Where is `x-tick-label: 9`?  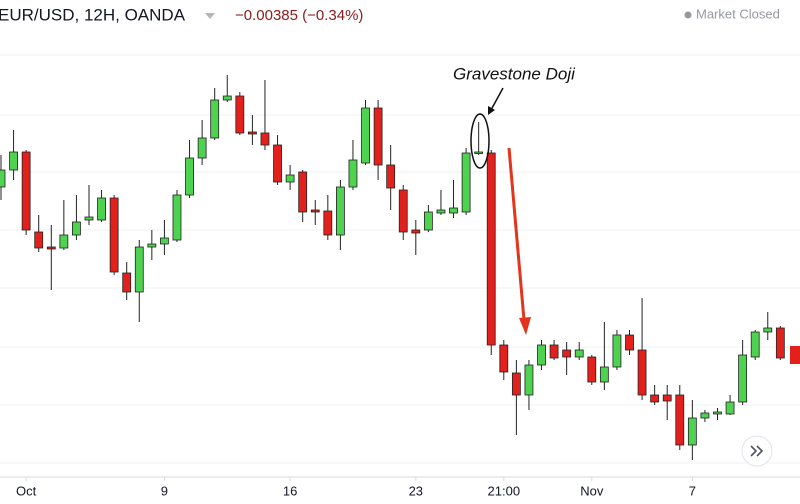
x-tick-label: 9 is located at coordinates (164, 490).